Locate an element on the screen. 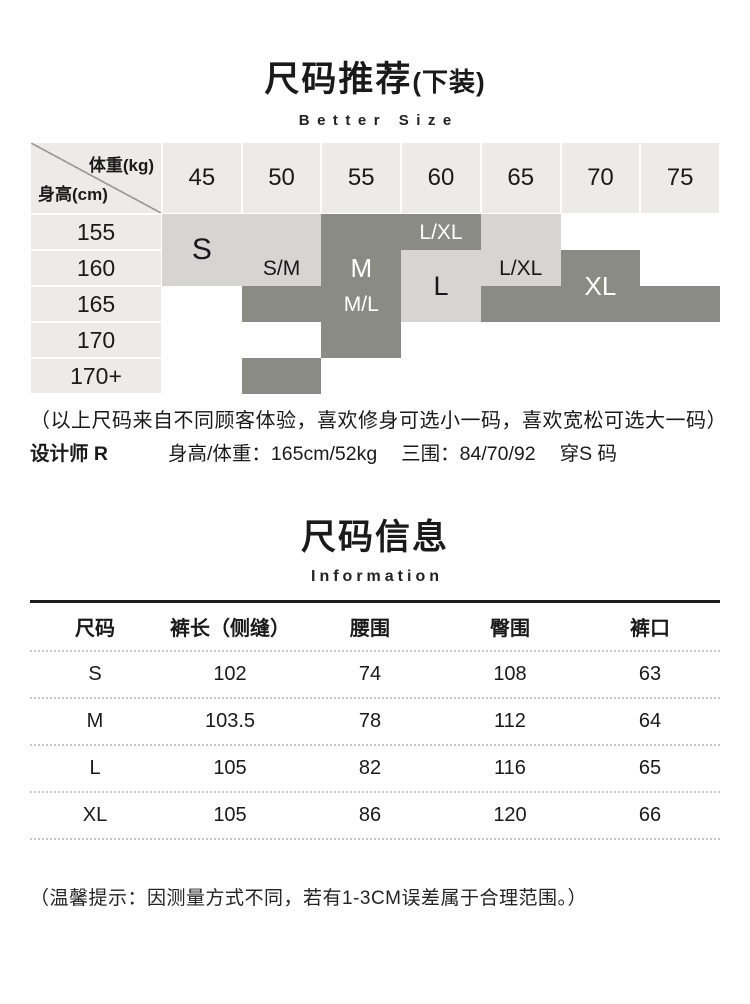 This screenshot has width=750, height=1004. size-label-m: M is located at coordinates (361, 268).